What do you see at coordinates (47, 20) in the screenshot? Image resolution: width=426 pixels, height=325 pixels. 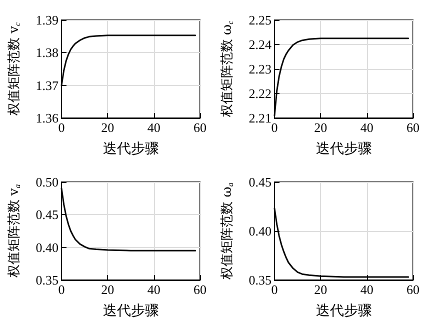 I see `y-tick-label: 1.39` at bounding box center [47, 20].